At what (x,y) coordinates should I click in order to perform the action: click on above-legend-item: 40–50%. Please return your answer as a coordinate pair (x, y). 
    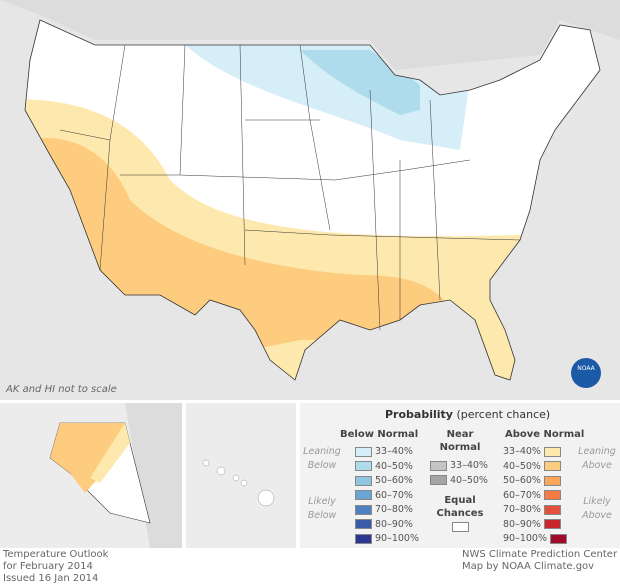
    Looking at the image, I should click on (530, 467).